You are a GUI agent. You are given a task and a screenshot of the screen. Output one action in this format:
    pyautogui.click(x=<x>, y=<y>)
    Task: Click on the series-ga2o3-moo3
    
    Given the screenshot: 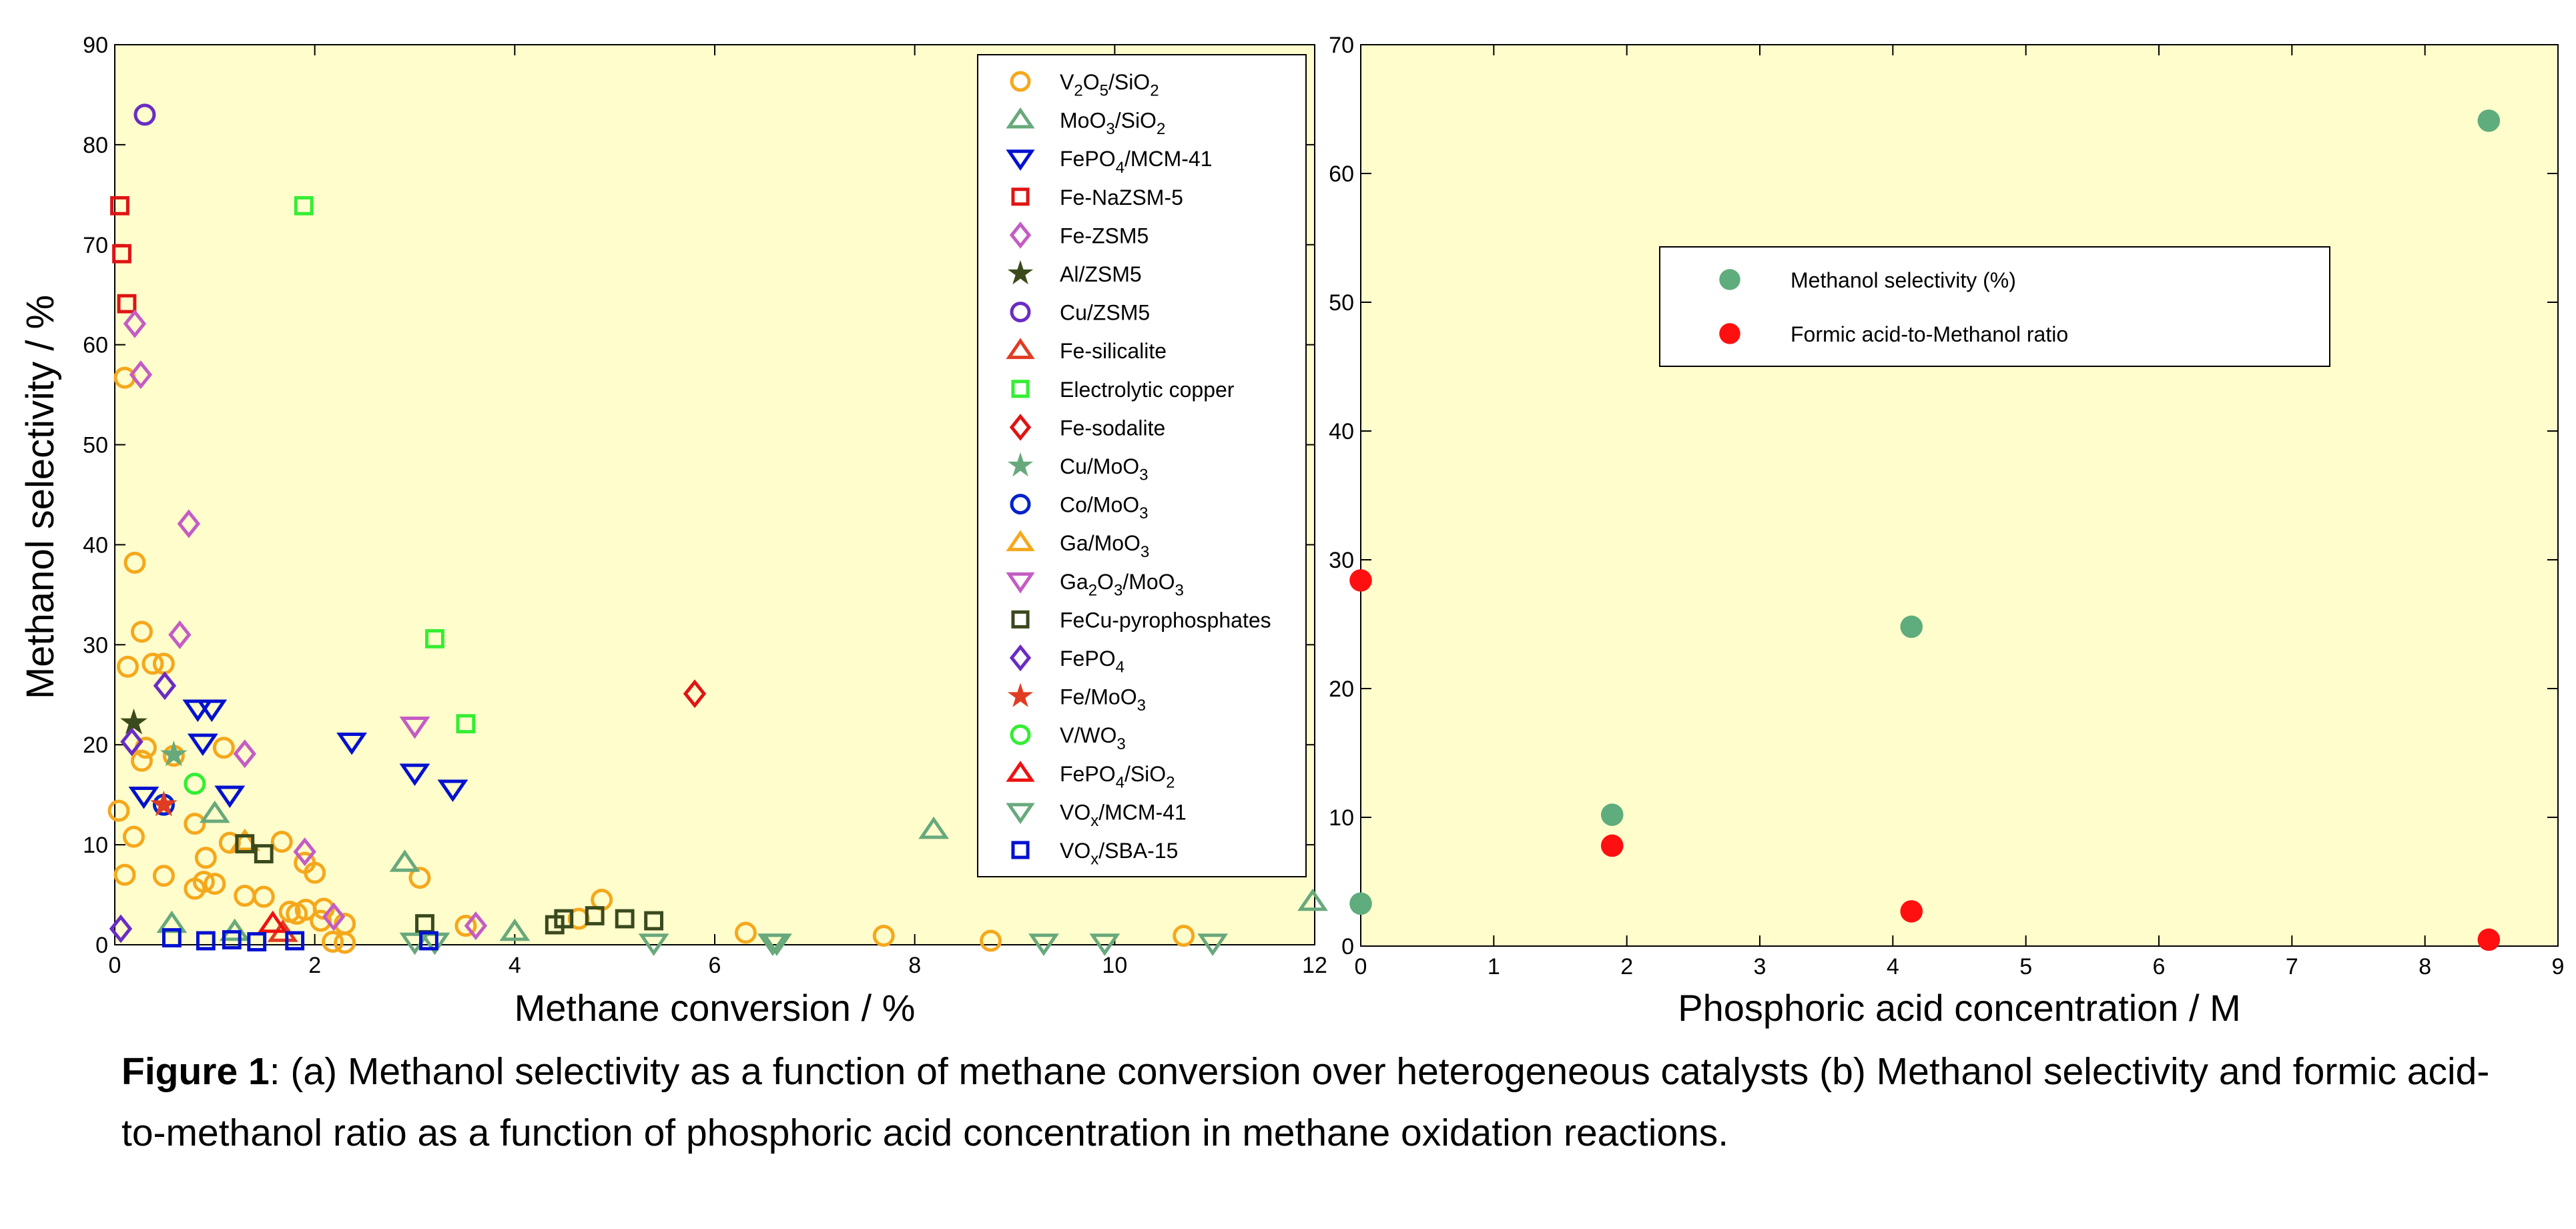 What is the action you would take?
    pyautogui.click(x=414, y=728)
    